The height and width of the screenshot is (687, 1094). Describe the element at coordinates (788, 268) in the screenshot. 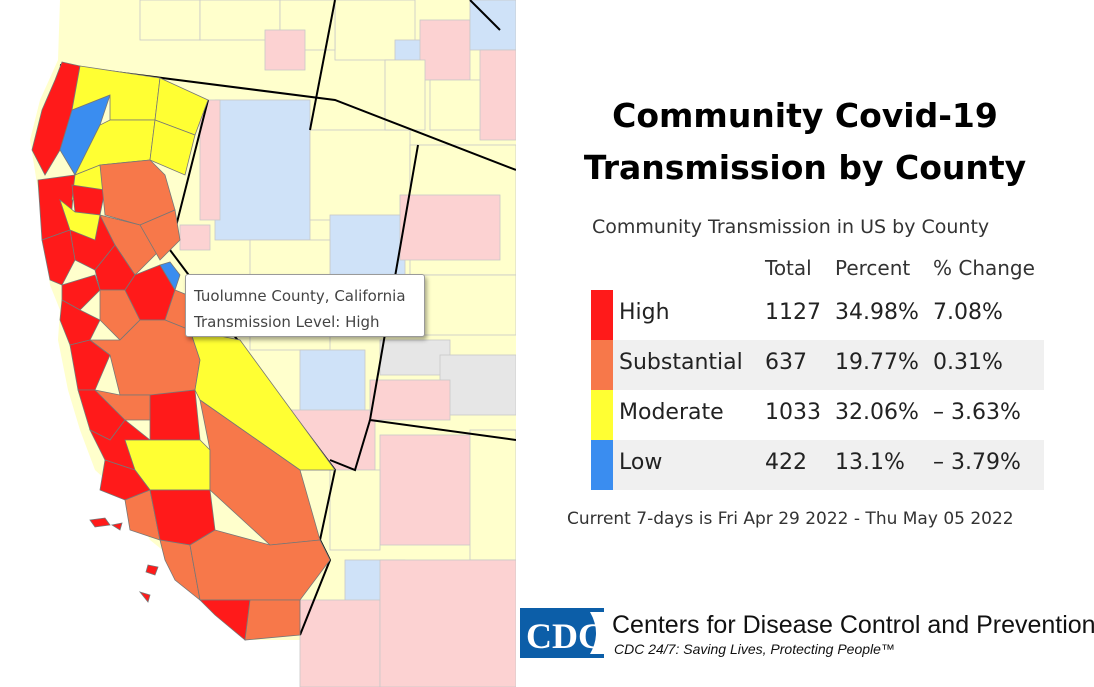

I see `column-header-total: Total` at that location.